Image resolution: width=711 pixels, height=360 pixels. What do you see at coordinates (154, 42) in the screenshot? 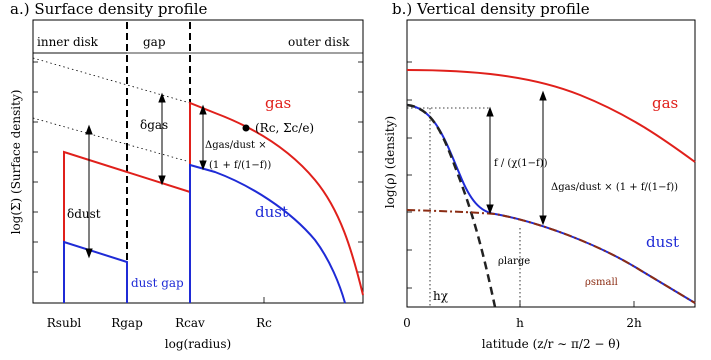
I see `region-gap: gap` at bounding box center [154, 42].